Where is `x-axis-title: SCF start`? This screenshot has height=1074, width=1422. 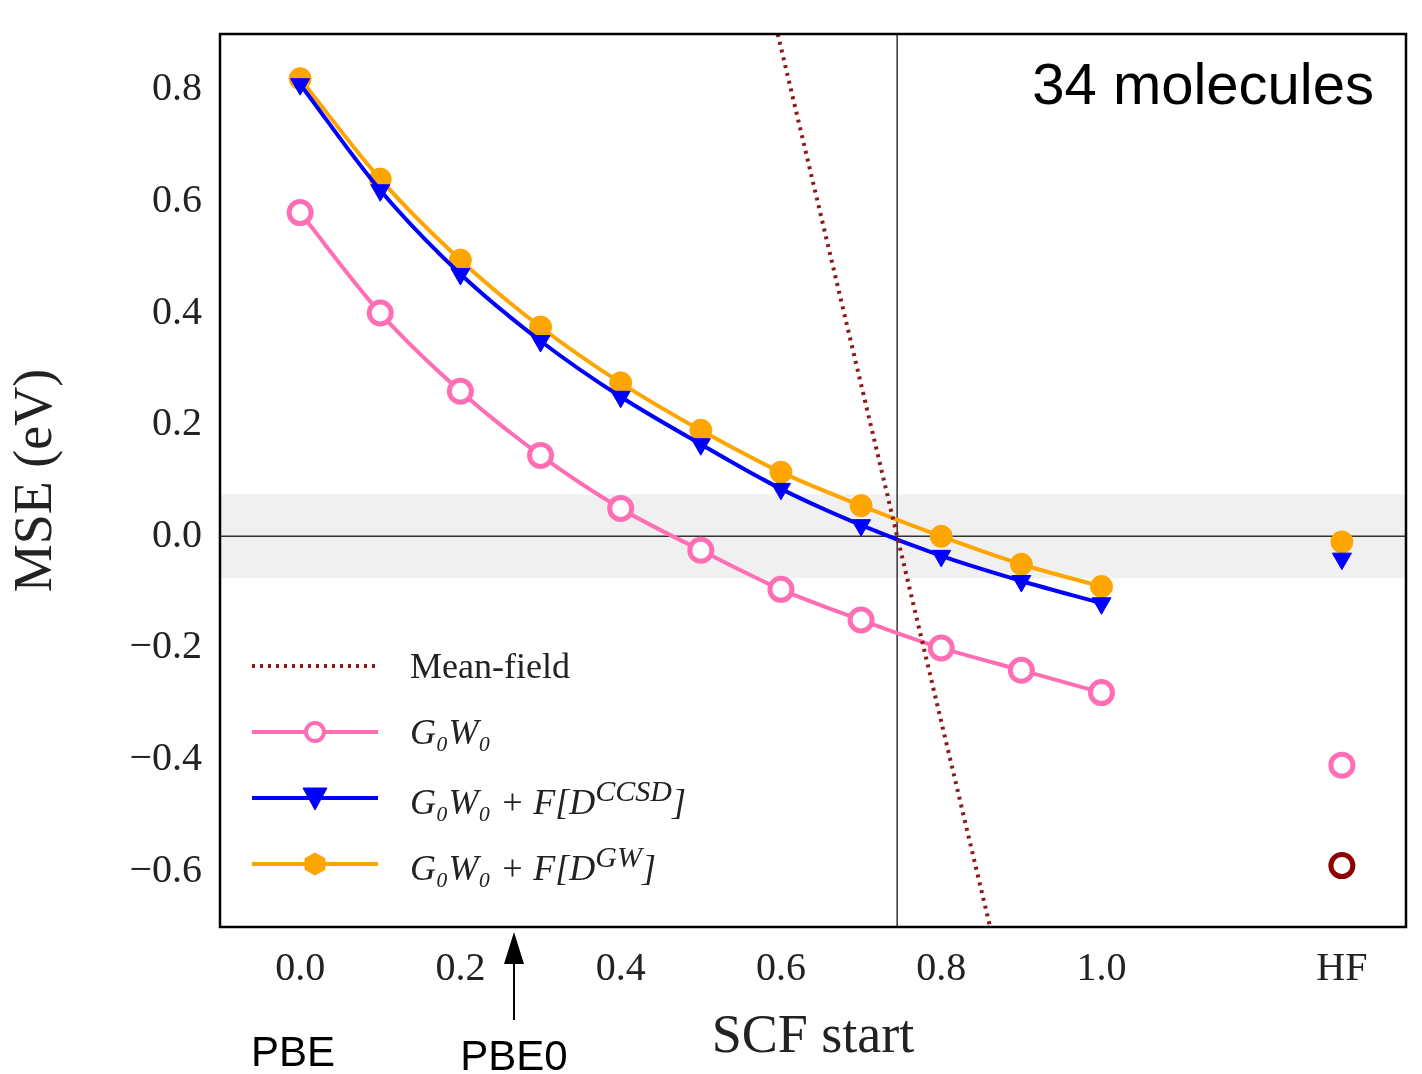
x-axis-title: SCF start is located at coordinates (813, 1033).